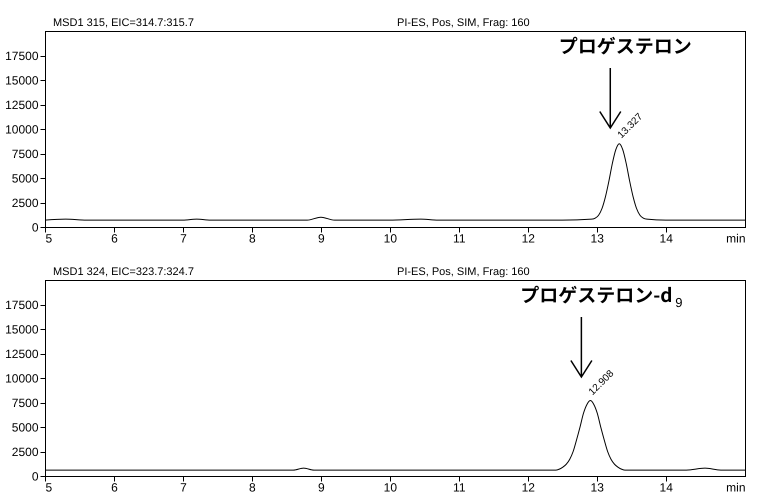  Describe the element at coordinates (625, 45) in the screenshot. I see `annotation: プロゲステロン` at that location.